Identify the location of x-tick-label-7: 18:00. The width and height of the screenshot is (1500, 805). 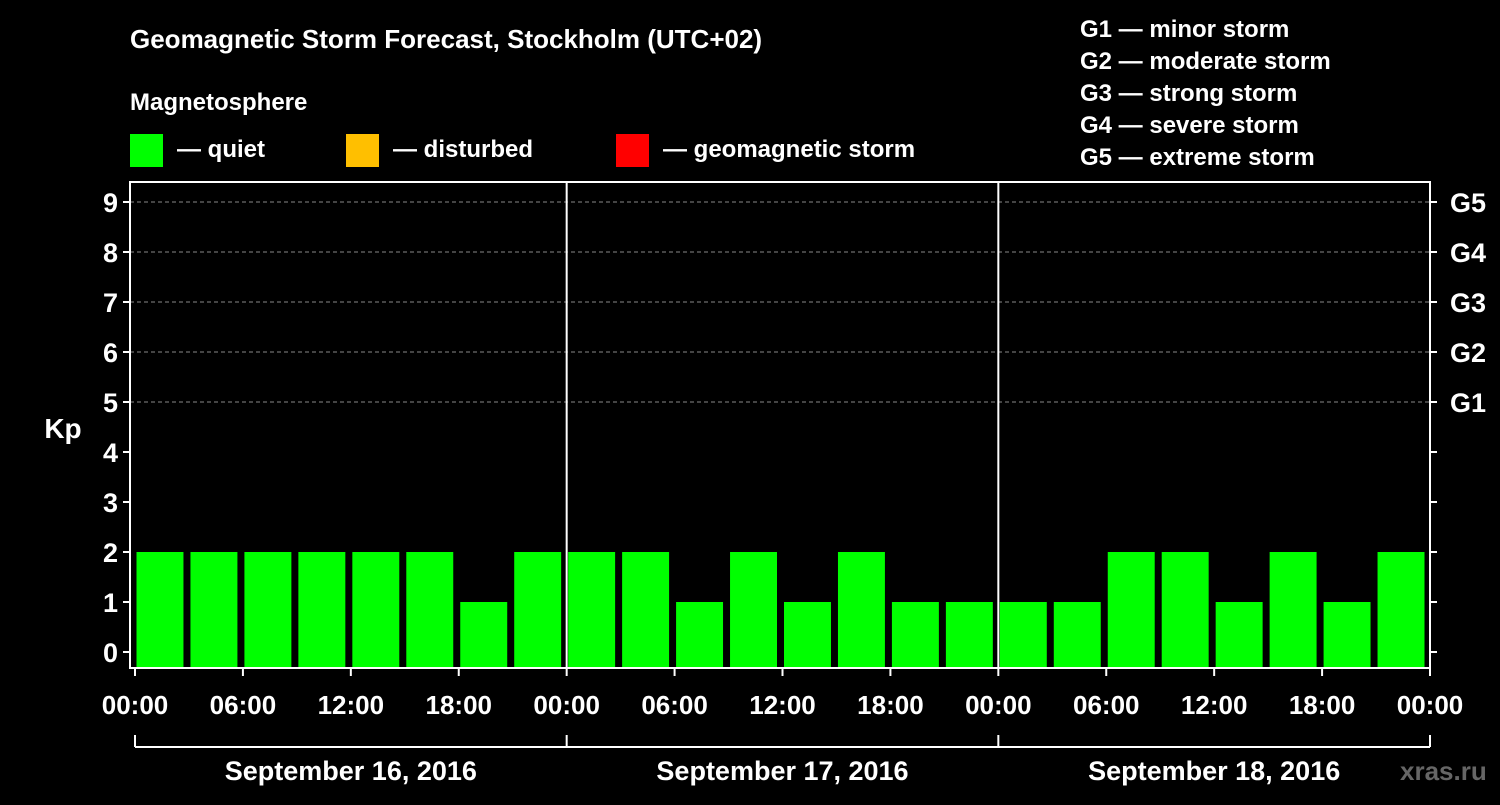
(890, 705).